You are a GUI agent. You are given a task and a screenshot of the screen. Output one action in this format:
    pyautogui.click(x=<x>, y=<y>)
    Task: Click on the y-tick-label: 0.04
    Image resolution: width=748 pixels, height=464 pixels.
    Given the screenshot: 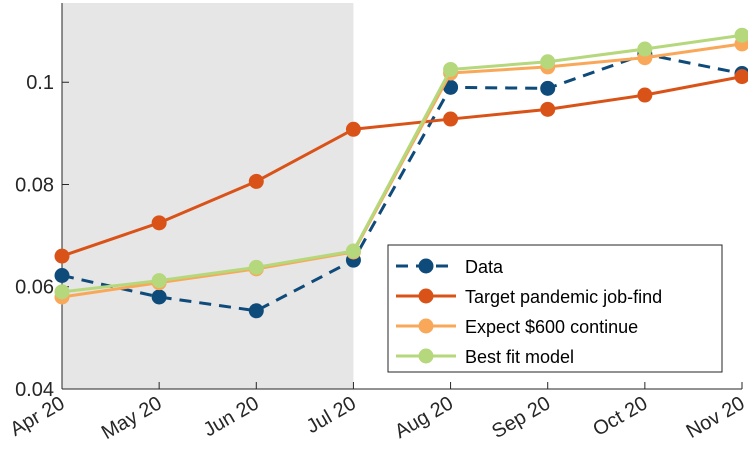 What is the action you would take?
    pyautogui.click(x=34, y=390)
    